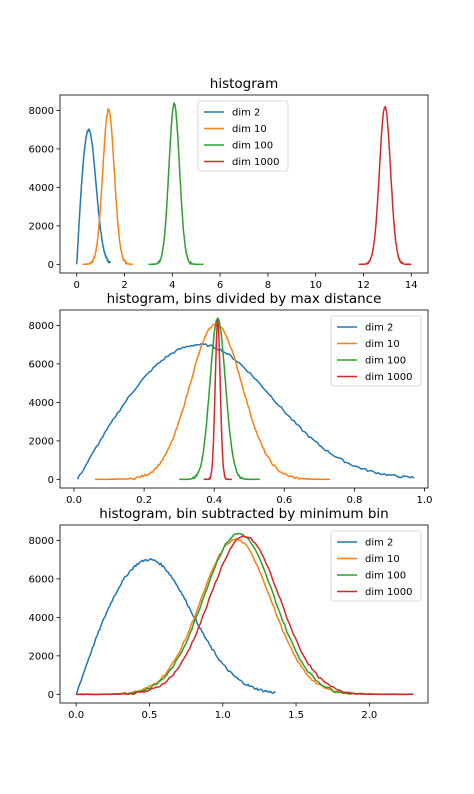 The image size is (474, 794). What do you see at coordinates (149, 715) in the screenshot?
I see `x-tick-label: 0.5` at bounding box center [149, 715].